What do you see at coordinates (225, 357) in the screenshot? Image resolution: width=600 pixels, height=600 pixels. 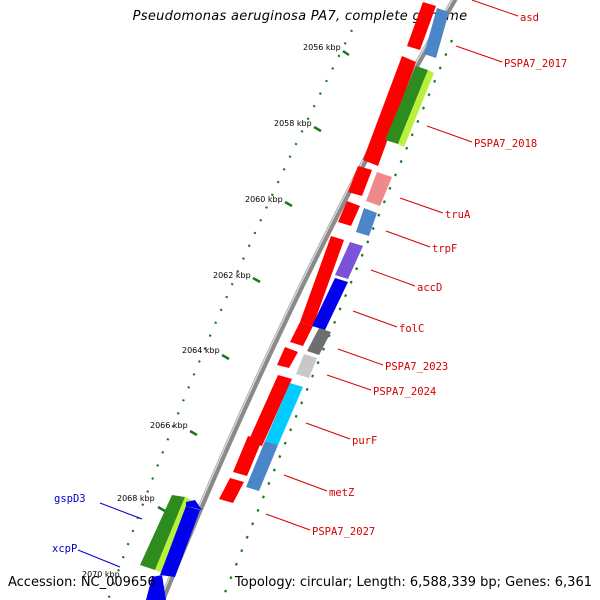 I see `ruler-tick-2064` at bounding box center [225, 357].